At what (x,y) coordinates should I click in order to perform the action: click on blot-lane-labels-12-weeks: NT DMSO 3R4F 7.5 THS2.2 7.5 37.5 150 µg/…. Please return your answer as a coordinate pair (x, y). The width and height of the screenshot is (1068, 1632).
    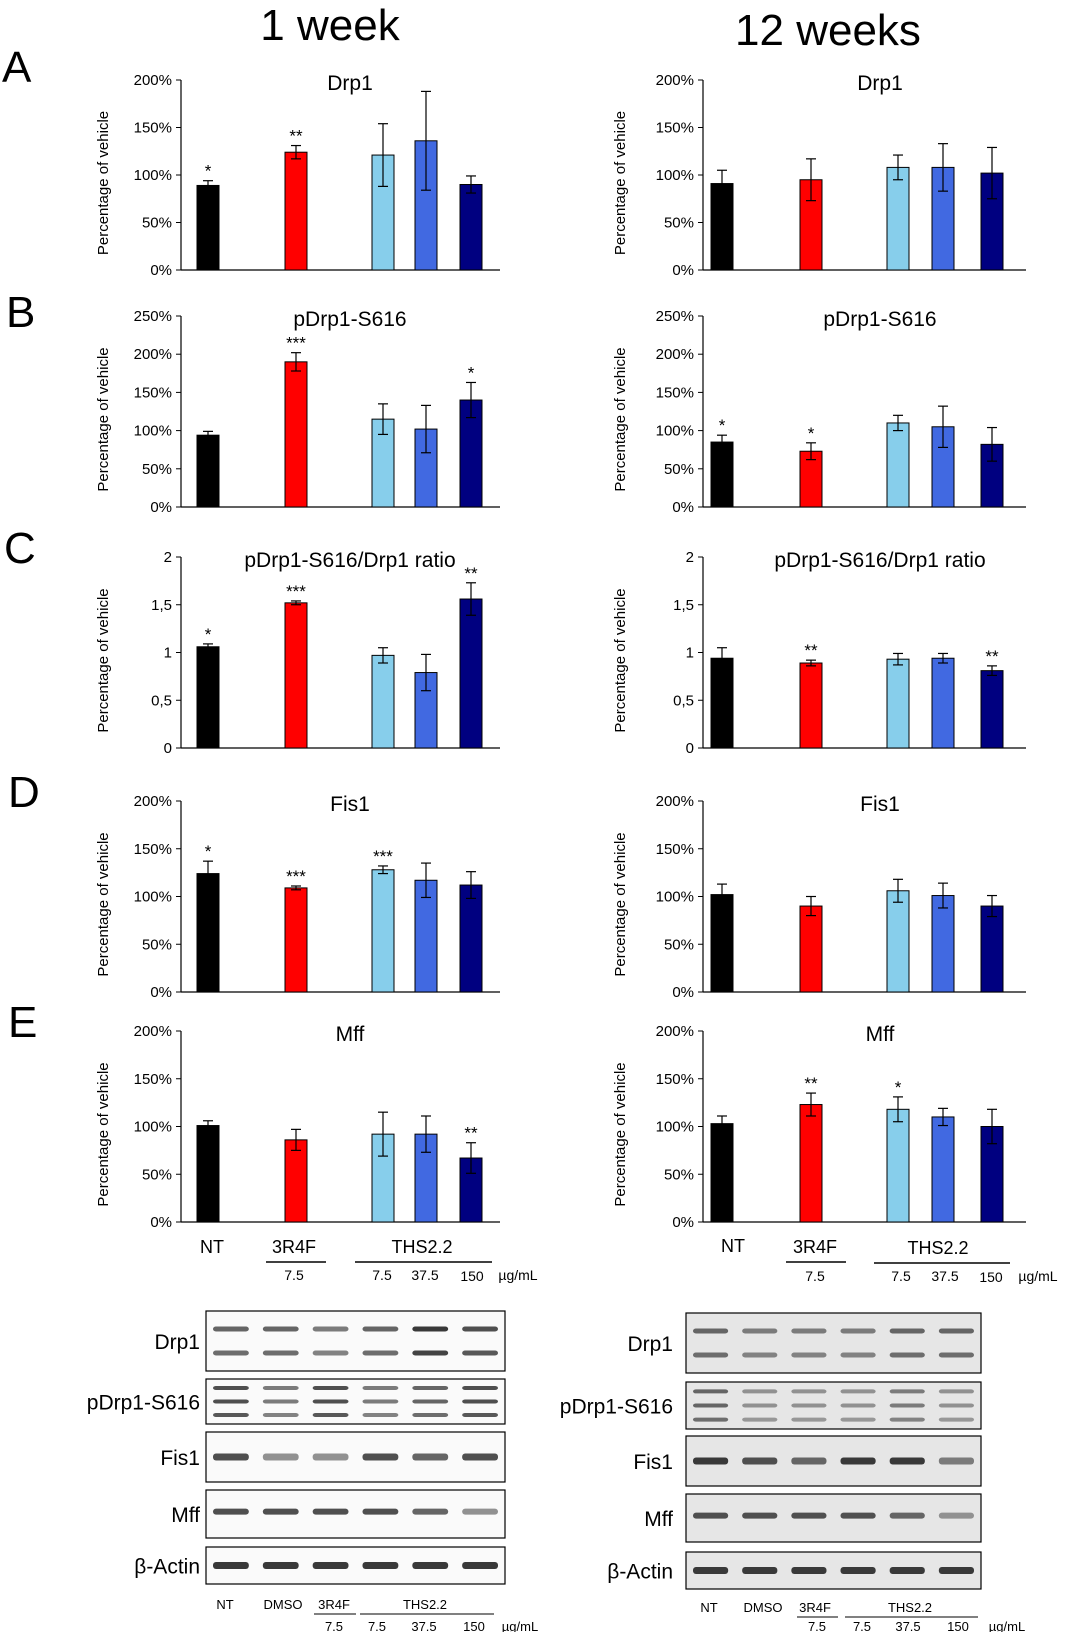
    Looking at the image, I should click on (862, 1616).